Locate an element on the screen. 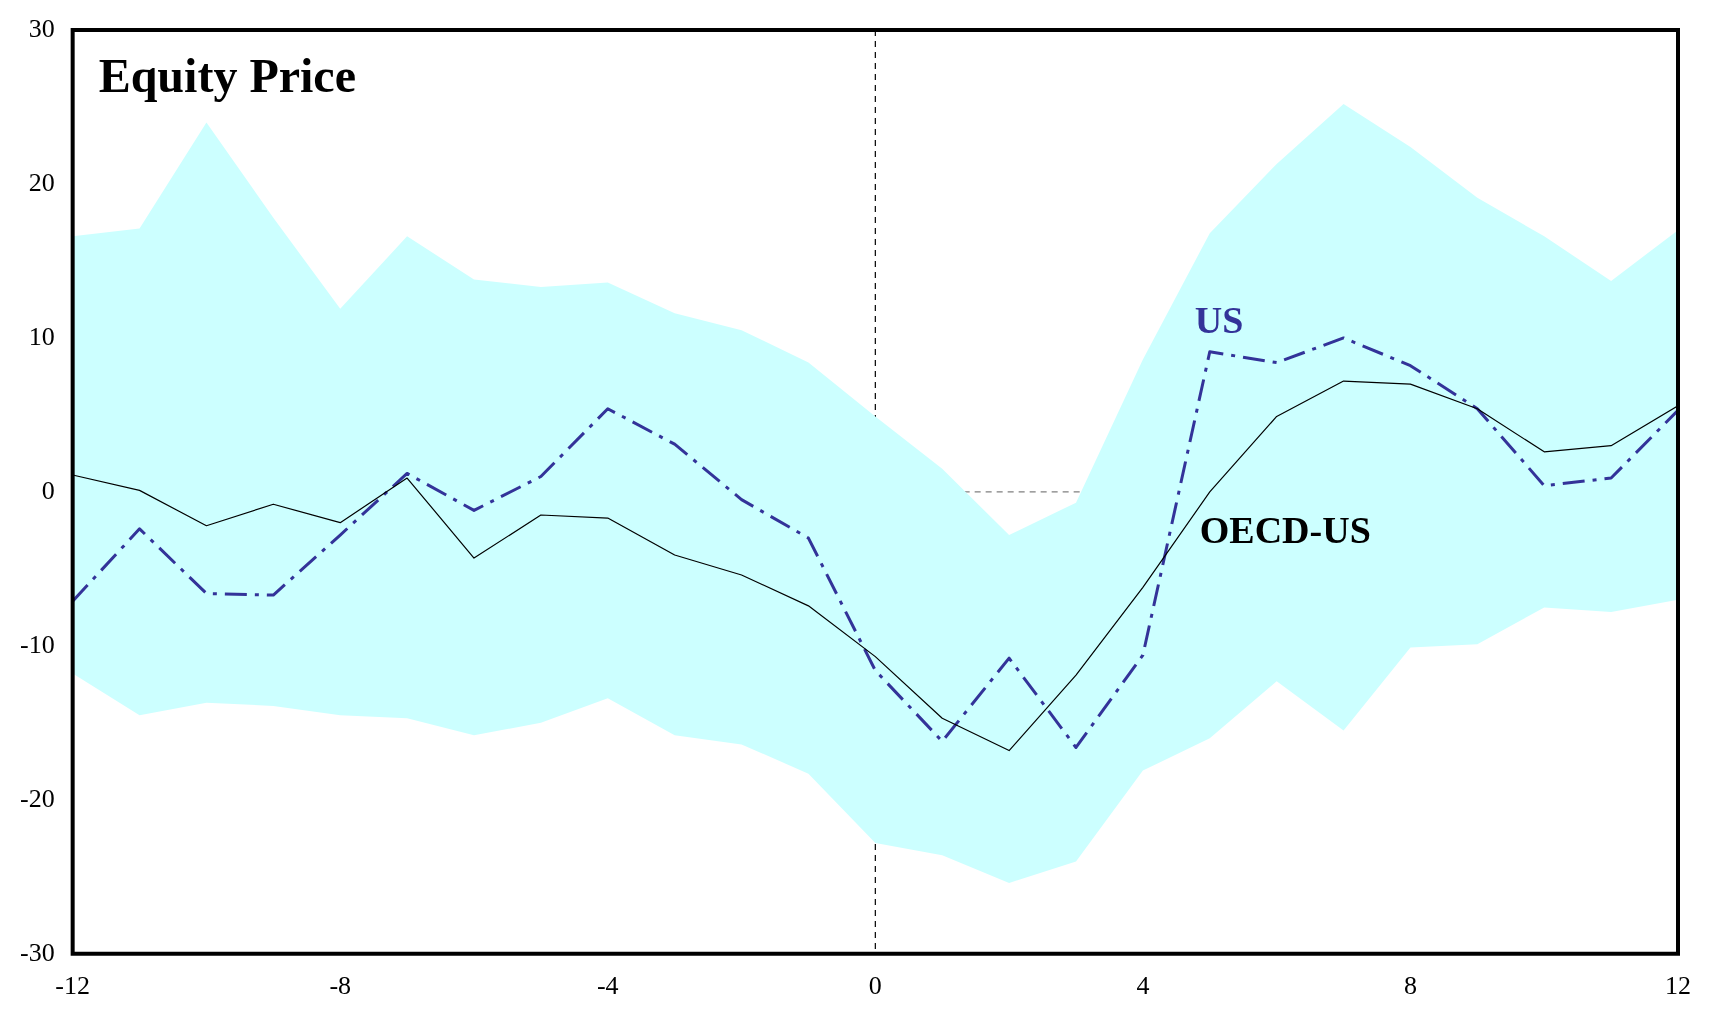 The width and height of the screenshot is (1718, 1023). y-tick-label: 20 is located at coordinates (41, 182).